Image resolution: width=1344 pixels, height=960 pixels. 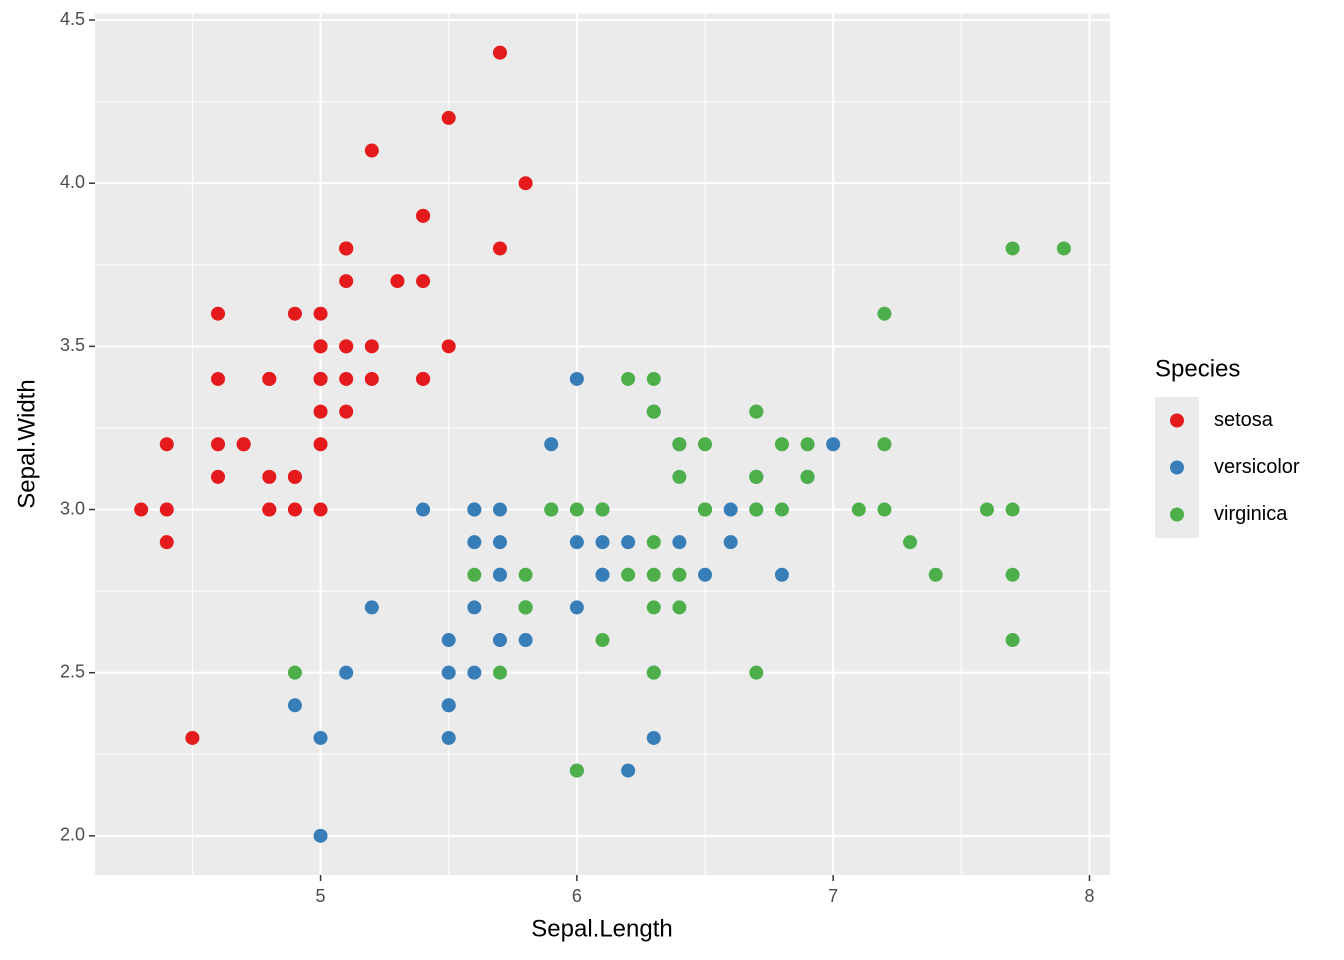 What do you see at coordinates (1227, 446) in the screenshot?
I see `legend: Species setosa versicolor virginica` at bounding box center [1227, 446].